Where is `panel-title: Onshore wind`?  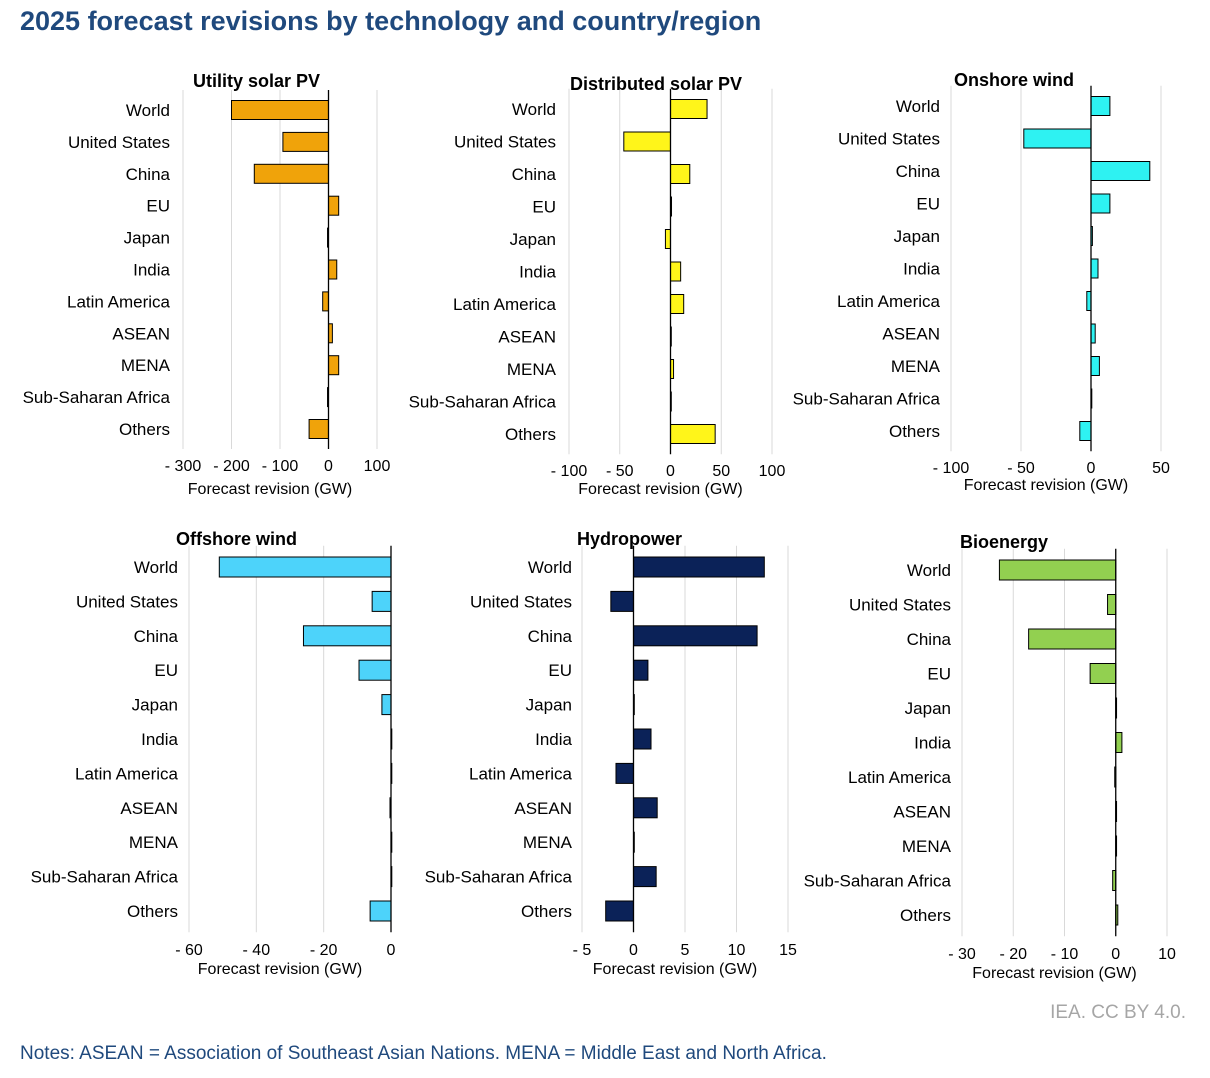 panel-title: Onshore wind is located at coordinates (1014, 80).